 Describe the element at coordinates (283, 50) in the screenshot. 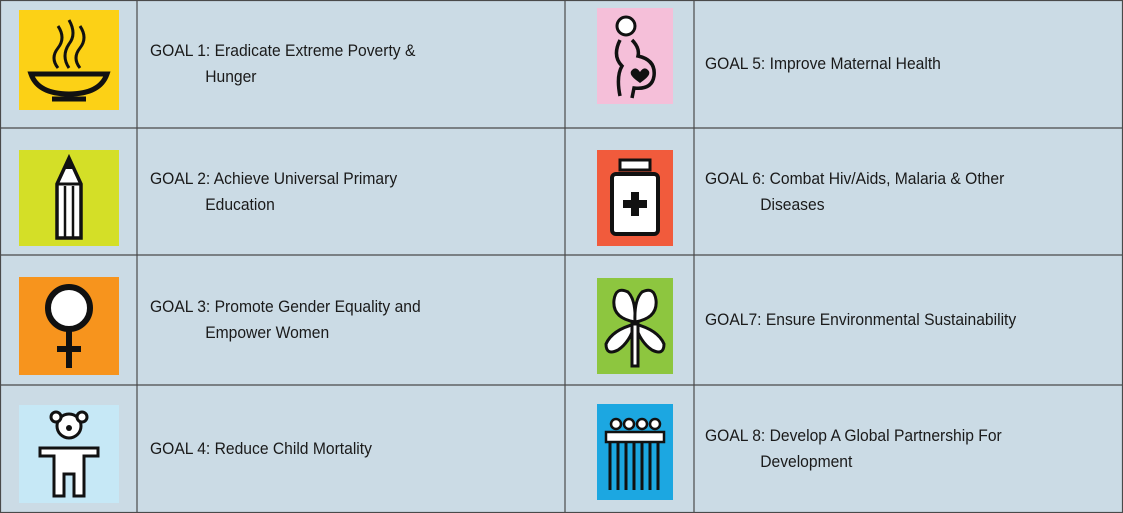

I see `goal-line: GOAL 1: Eradicate Extreme Poverty &` at that location.